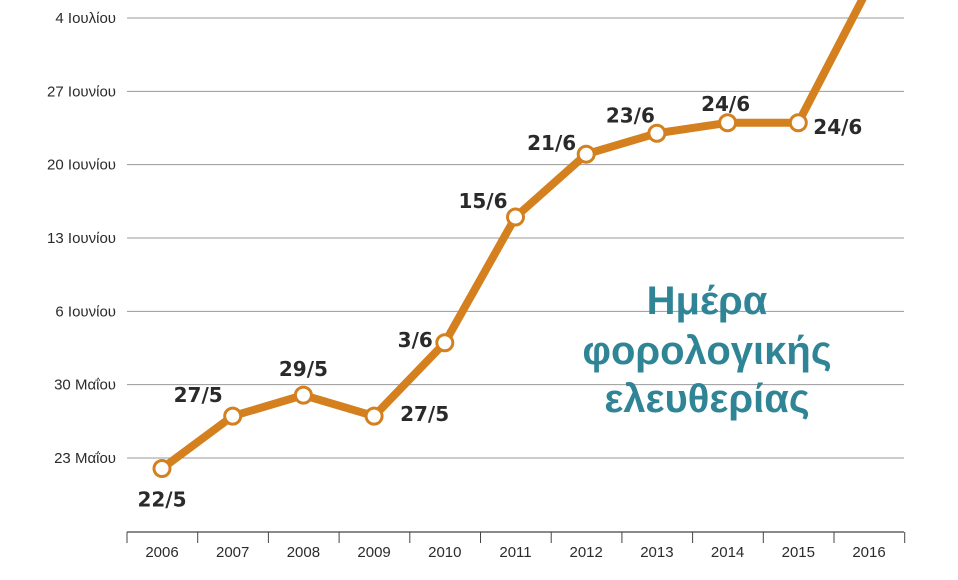 Image resolution: width=958 pixels, height=580 pixels. Describe the element at coordinates (85, 385) in the screenshot. I see `y-tick-label: 30 Μαΐου` at that location.